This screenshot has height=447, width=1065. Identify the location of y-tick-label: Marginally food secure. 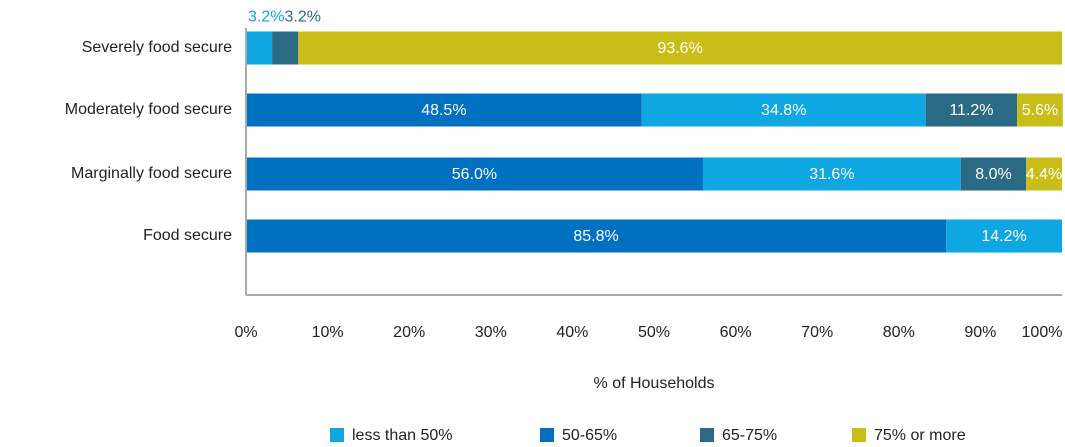
(151, 173).